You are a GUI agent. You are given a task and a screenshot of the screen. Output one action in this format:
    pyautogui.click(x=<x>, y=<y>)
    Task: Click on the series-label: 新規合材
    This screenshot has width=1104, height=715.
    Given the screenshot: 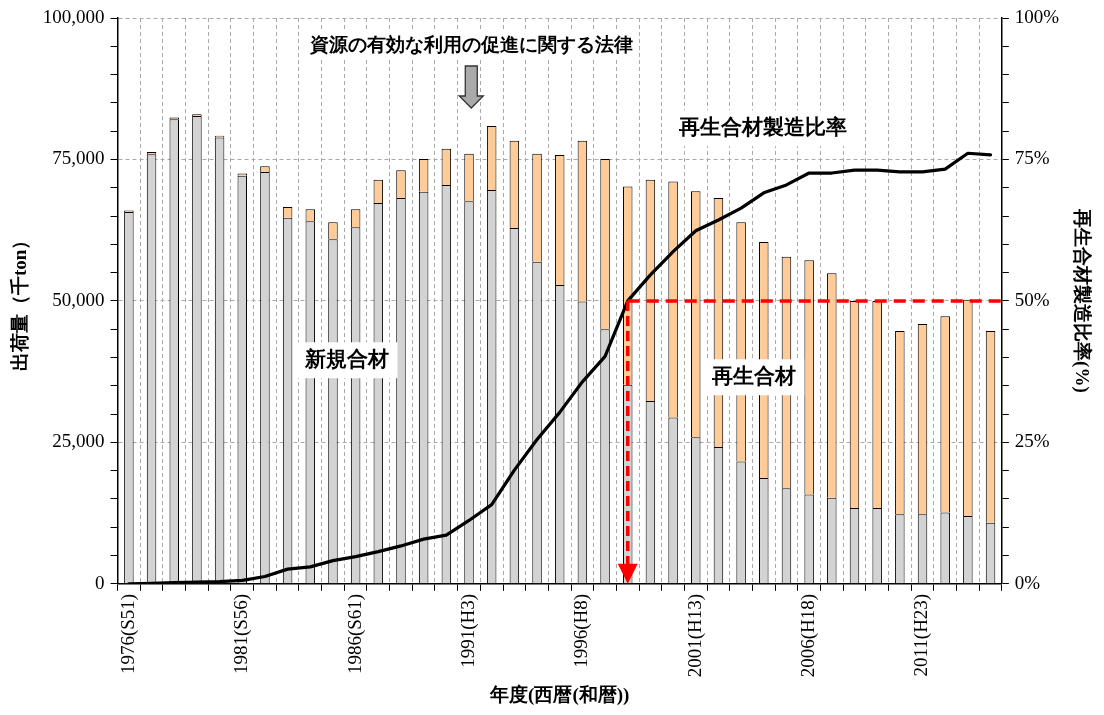 What is the action you would take?
    pyautogui.click(x=347, y=358)
    